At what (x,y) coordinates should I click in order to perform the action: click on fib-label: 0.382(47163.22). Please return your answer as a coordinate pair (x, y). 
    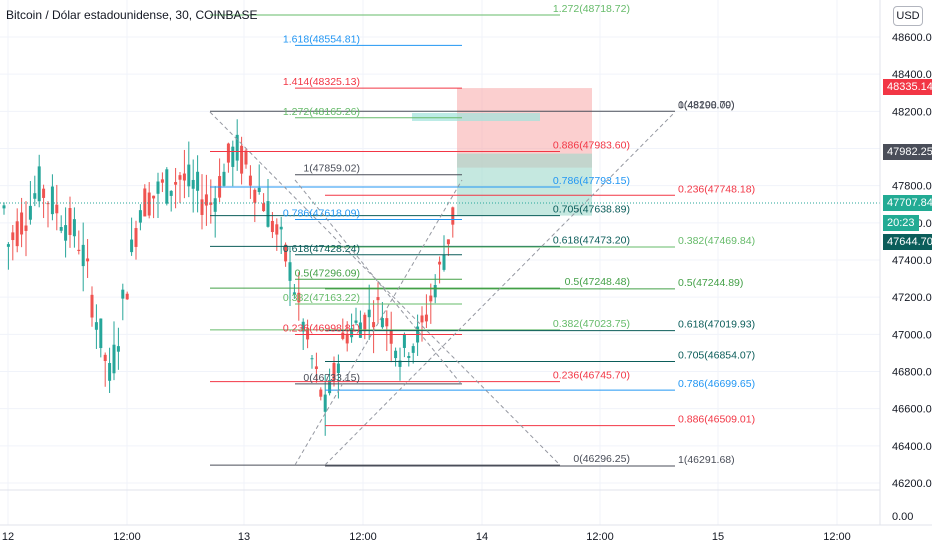
    Looking at the image, I should click on (321, 298).